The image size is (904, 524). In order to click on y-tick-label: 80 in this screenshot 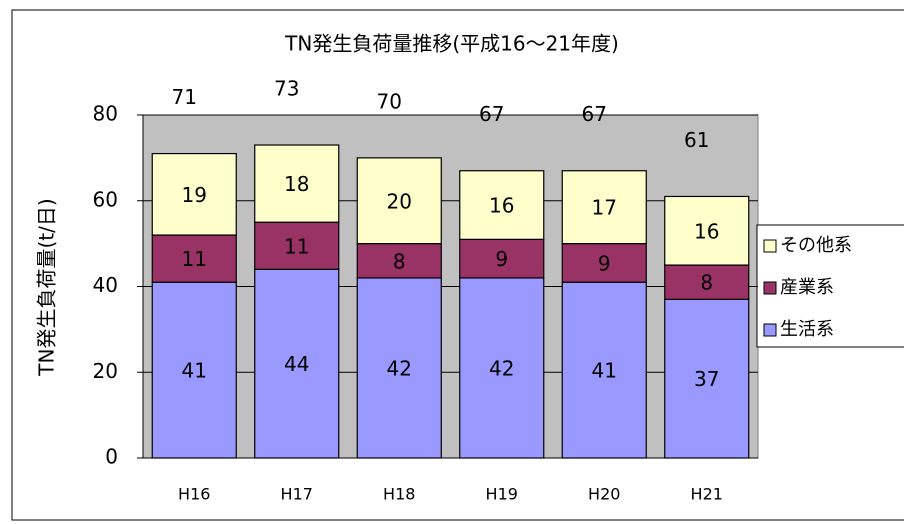, I will do `click(105, 114)`.